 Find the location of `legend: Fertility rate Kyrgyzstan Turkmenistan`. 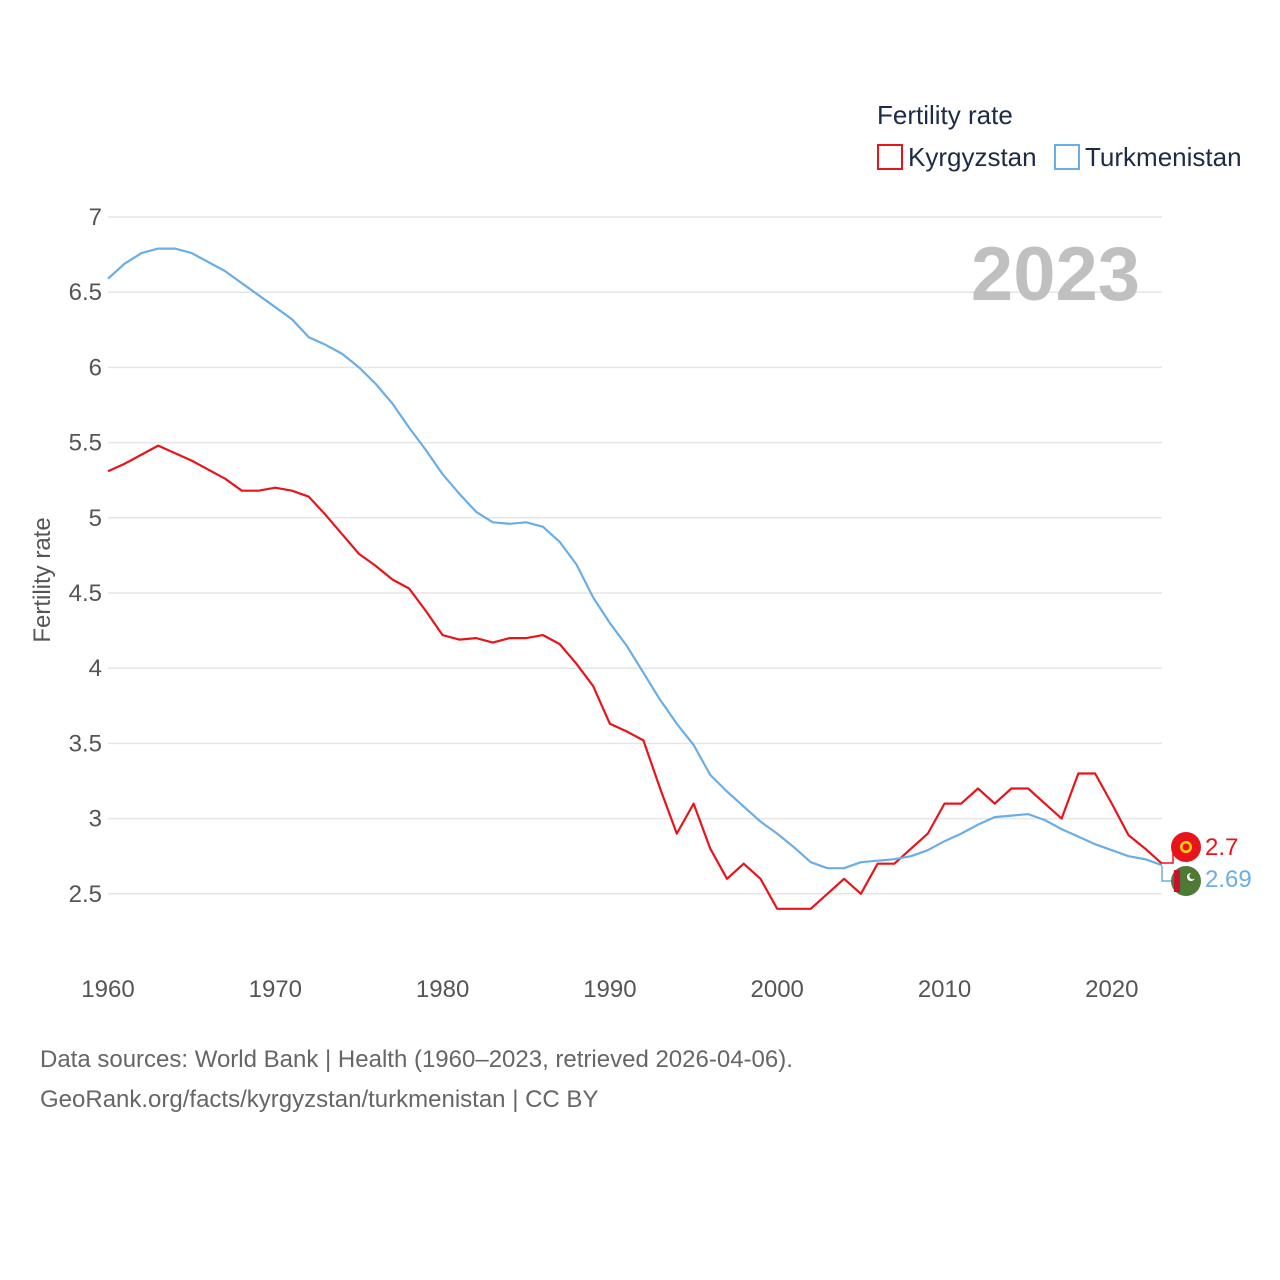

legend: Fertility rate Kyrgyzstan Turkmenistan is located at coordinates (1059, 136).